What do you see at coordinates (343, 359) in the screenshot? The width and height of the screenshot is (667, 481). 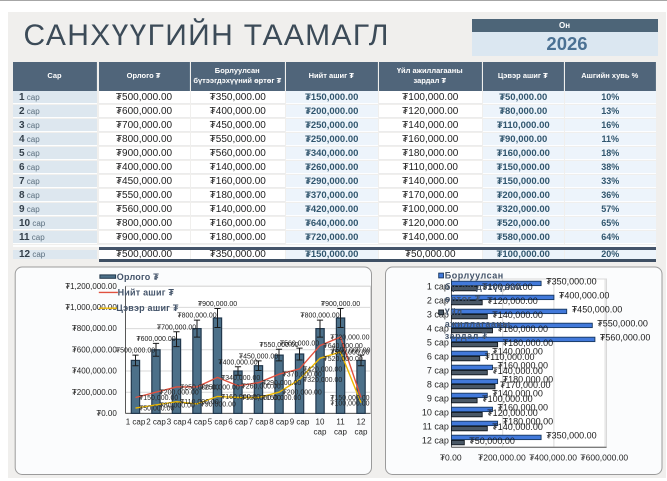 I see `svg-text: ₮520,000.00` at bounding box center [343, 359].